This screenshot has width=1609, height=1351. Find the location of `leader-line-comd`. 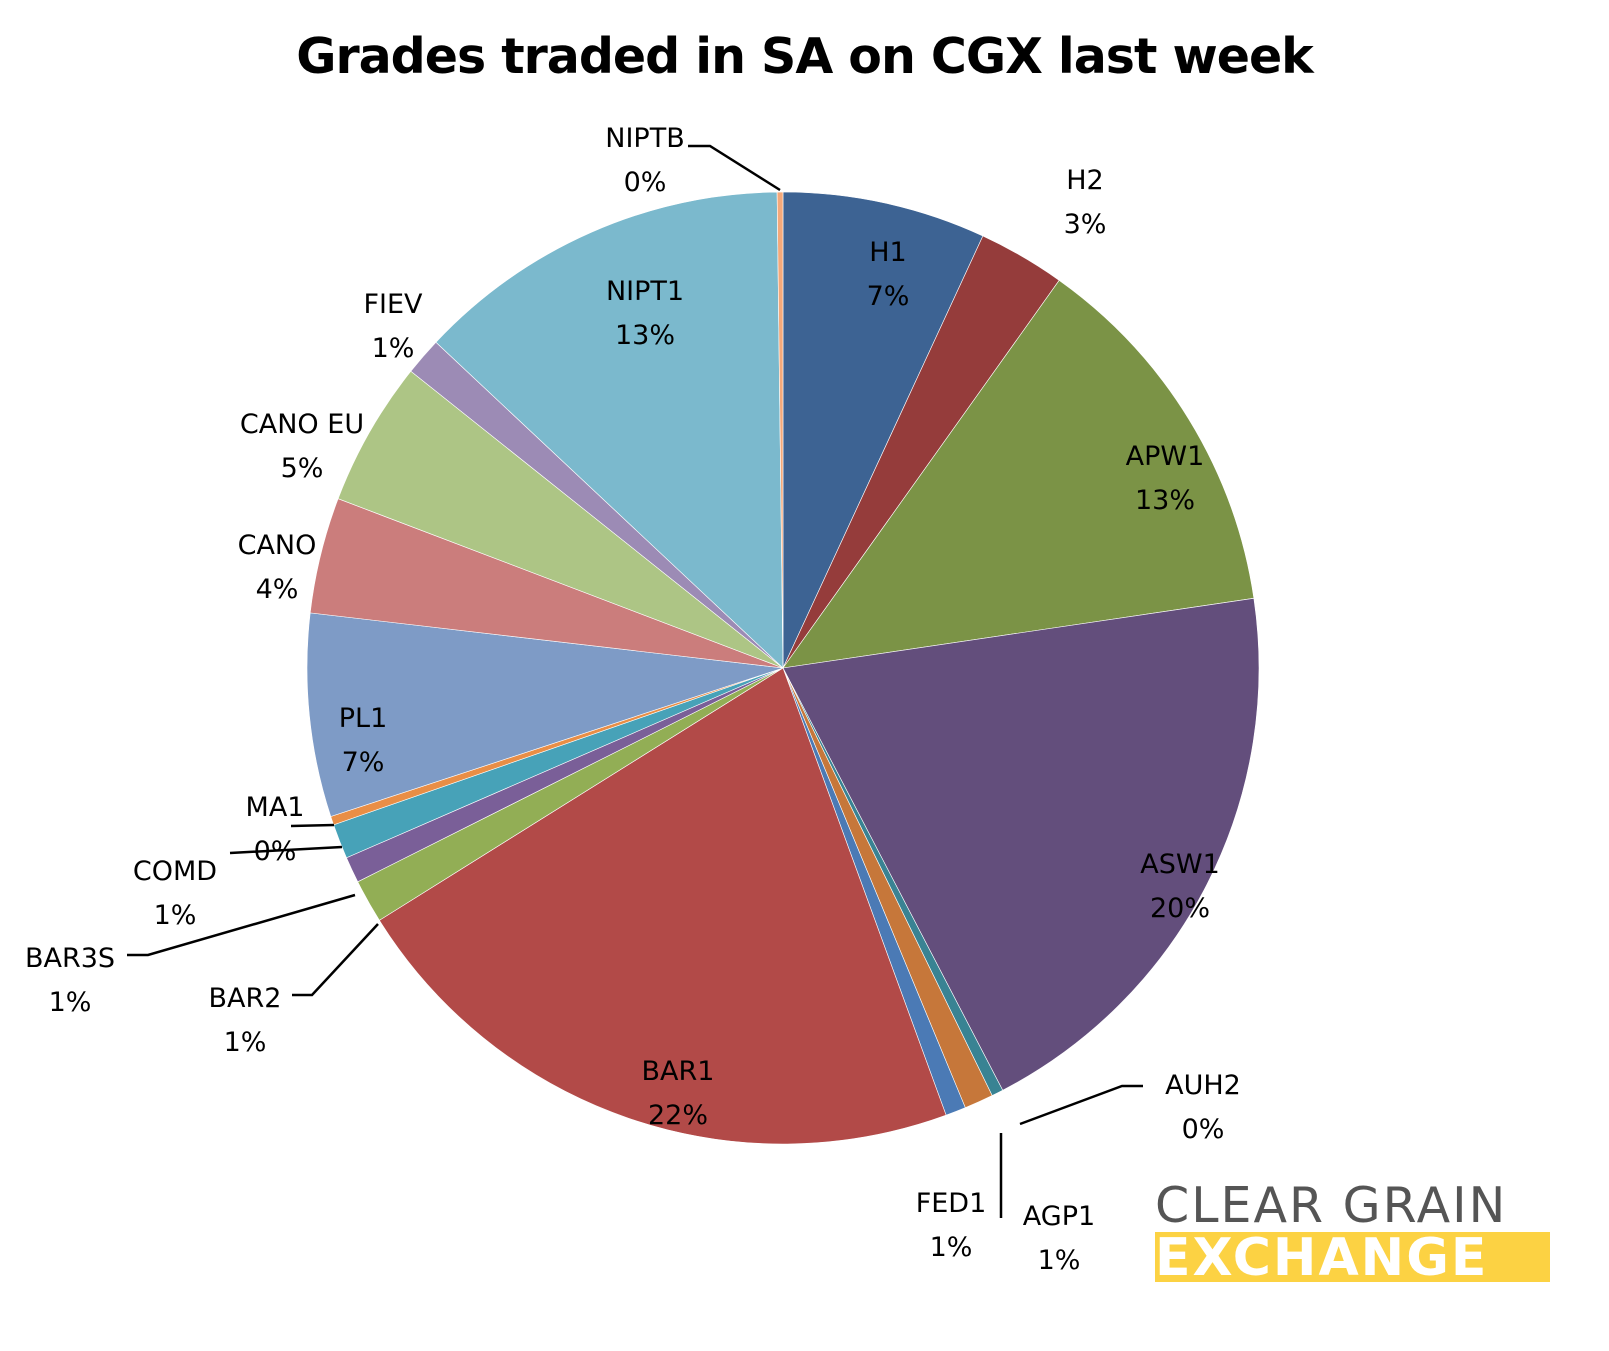

leader-line-comd is located at coordinates (286, 850).